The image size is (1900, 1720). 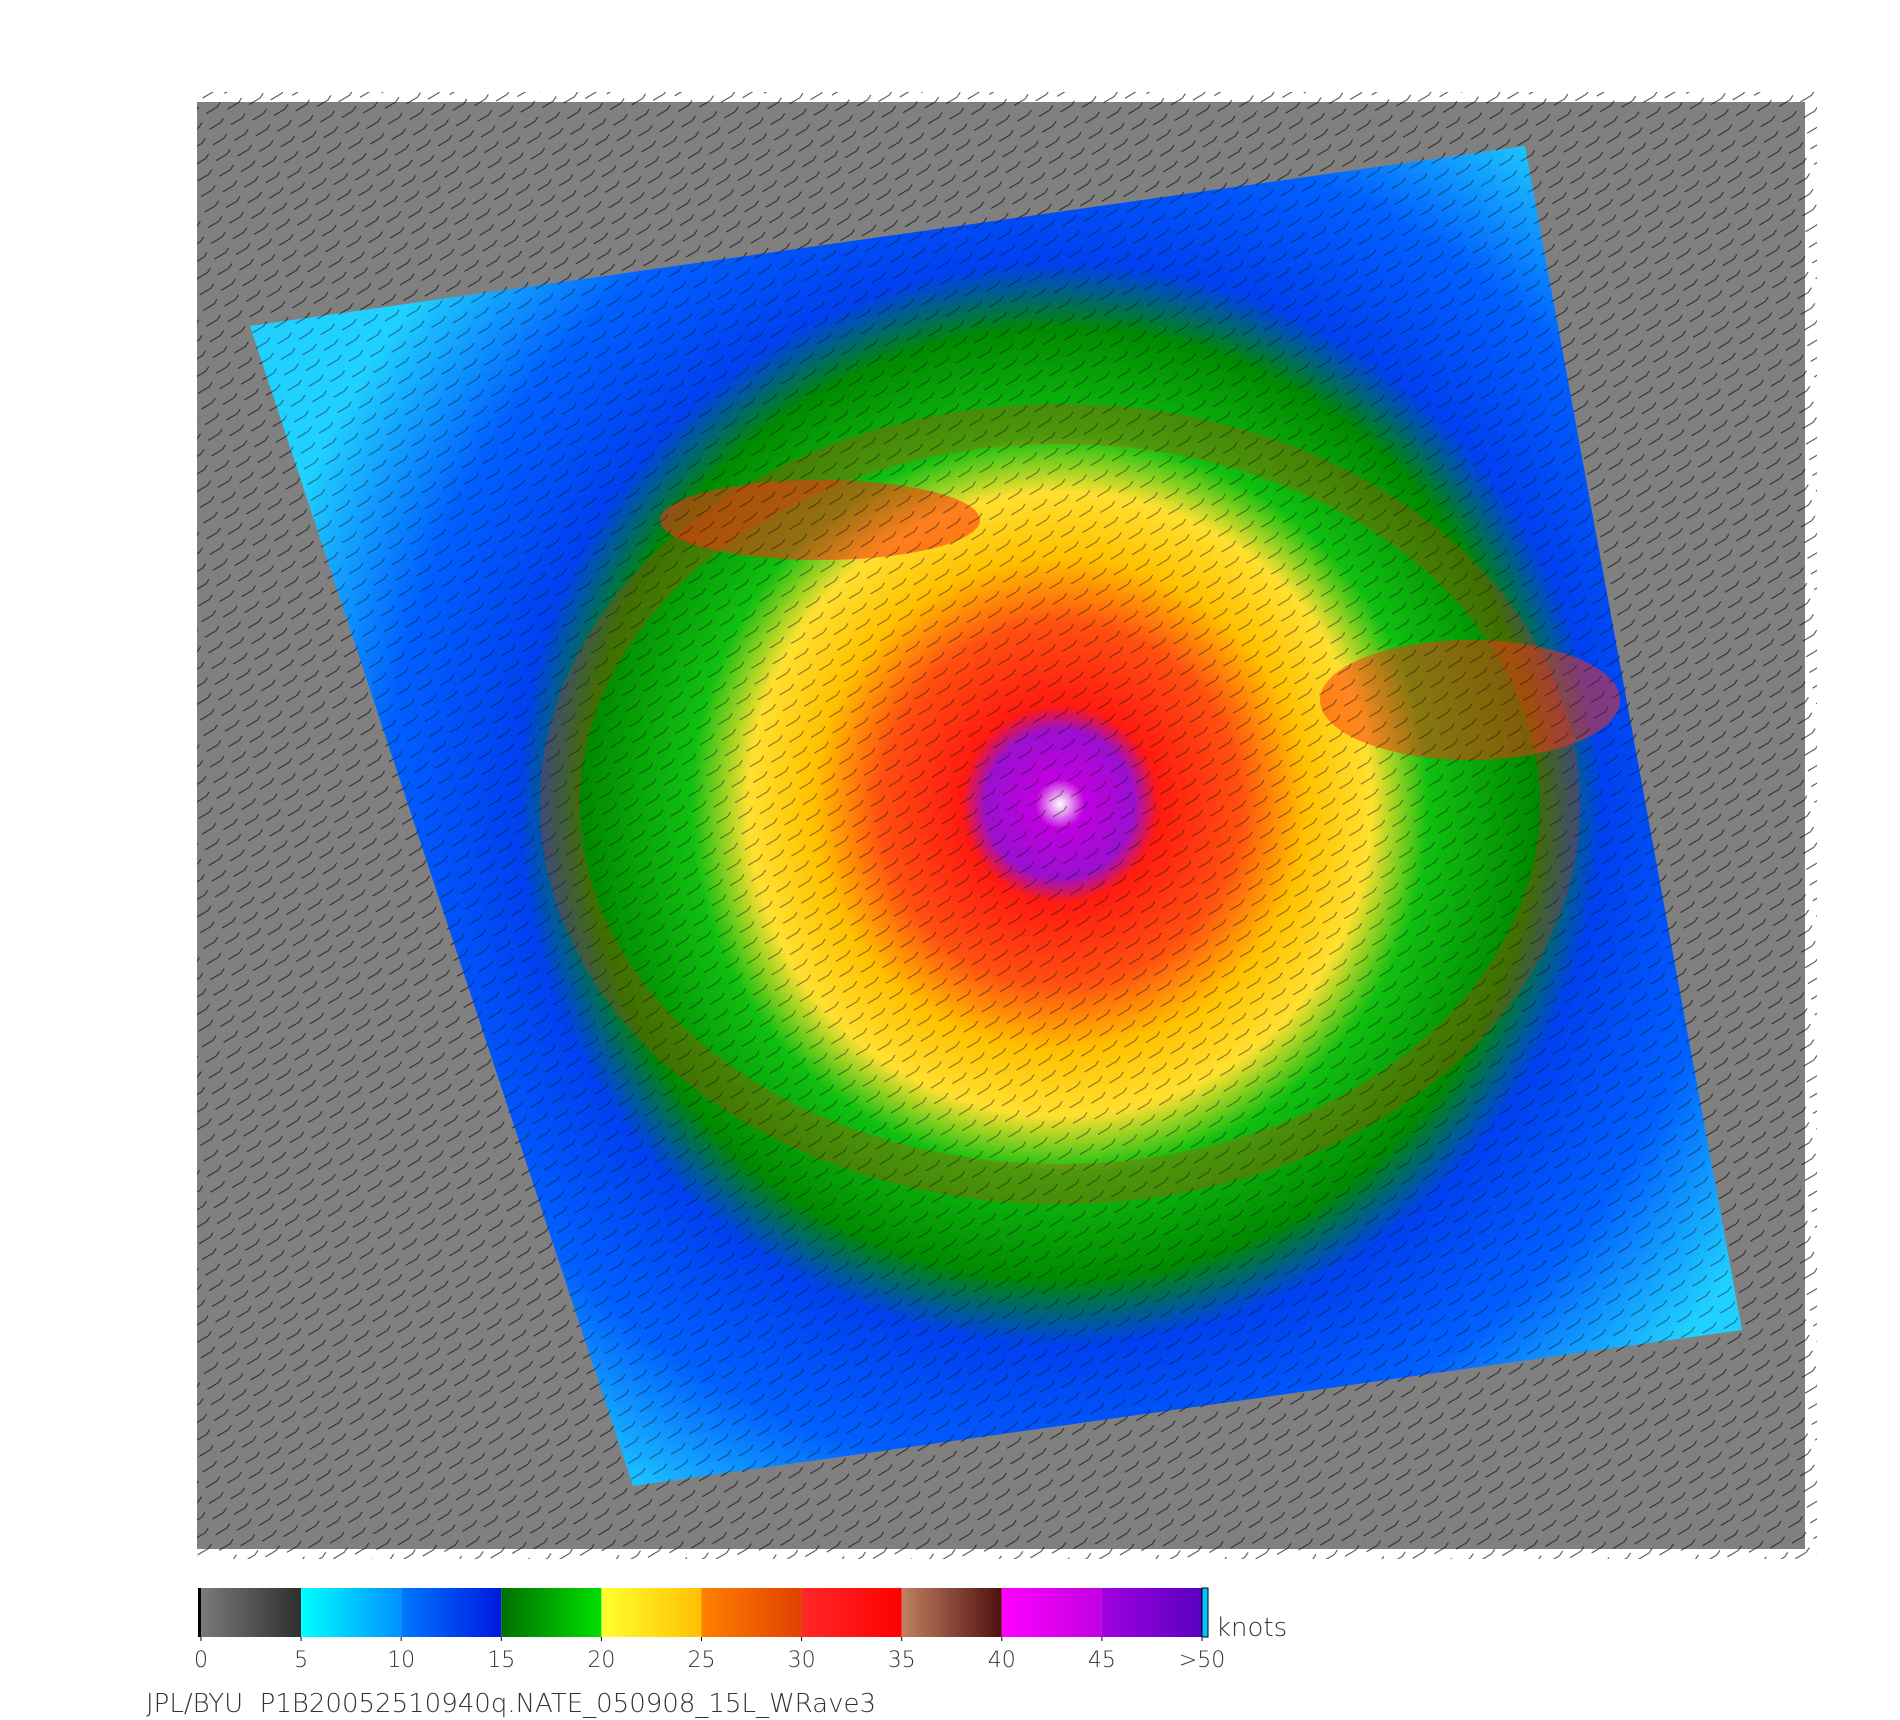 I want to click on colorbar-tick-label: >50, so click(x=1202, y=1660).